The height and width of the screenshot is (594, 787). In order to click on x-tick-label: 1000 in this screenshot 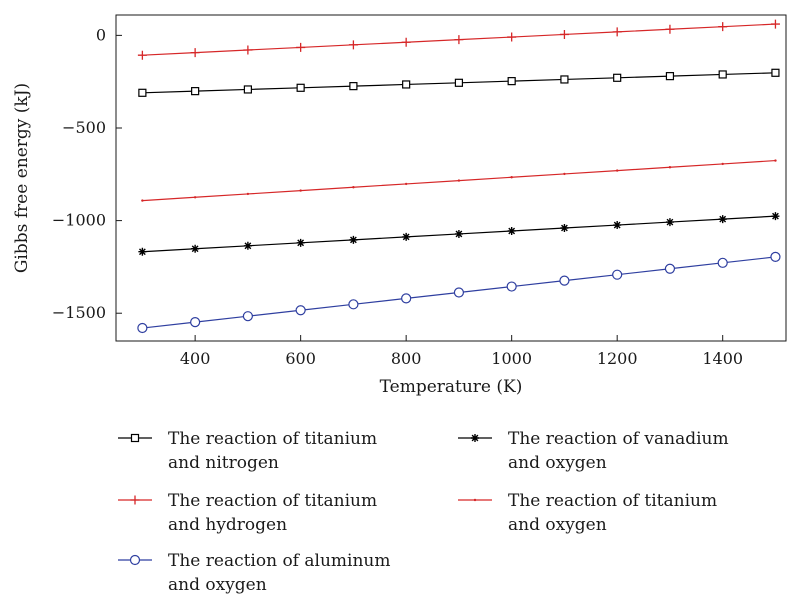, I will do `click(511, 358)`.